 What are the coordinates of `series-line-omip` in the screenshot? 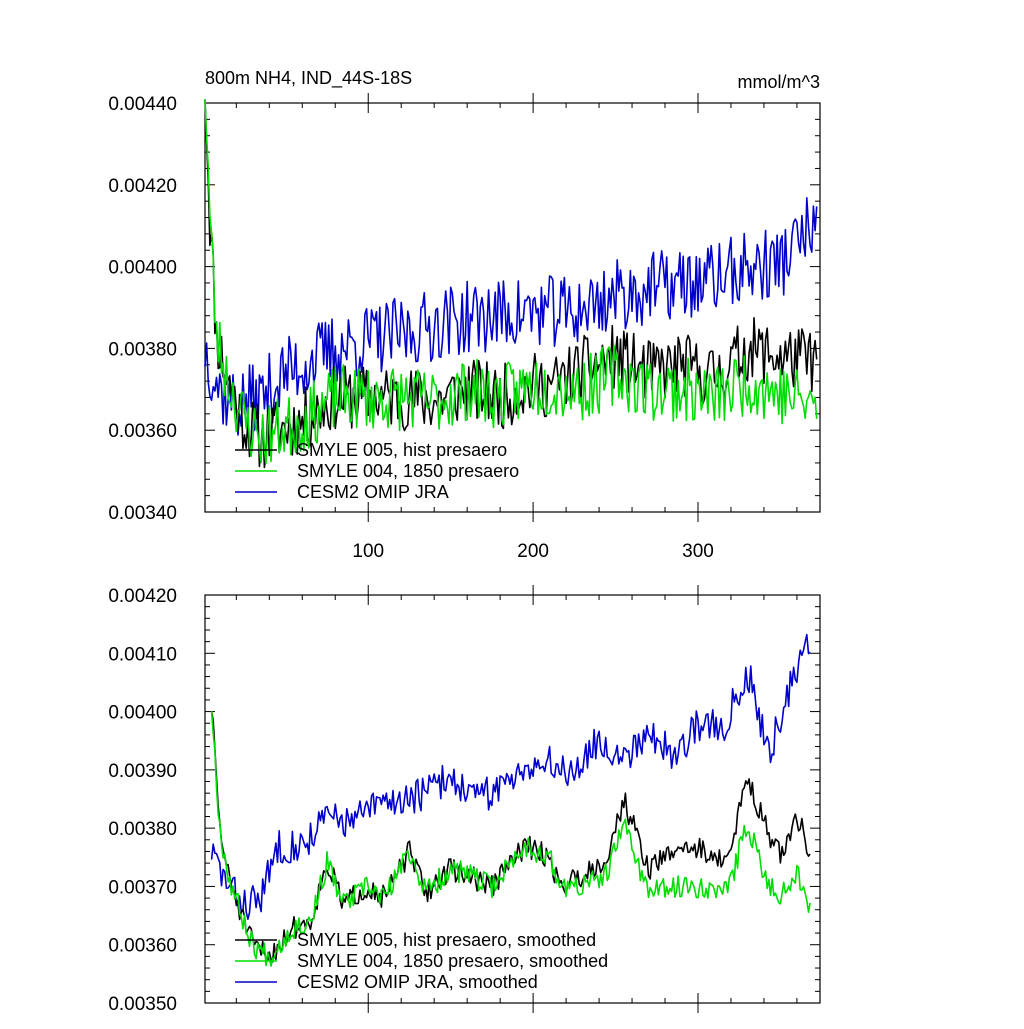 It's located at (511, 316).